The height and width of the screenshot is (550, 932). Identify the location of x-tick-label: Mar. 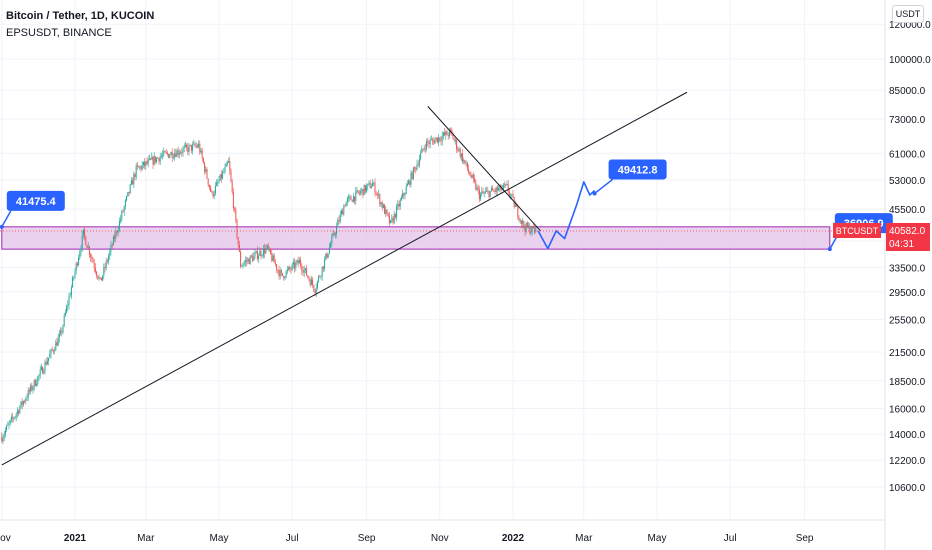
(584, 538).